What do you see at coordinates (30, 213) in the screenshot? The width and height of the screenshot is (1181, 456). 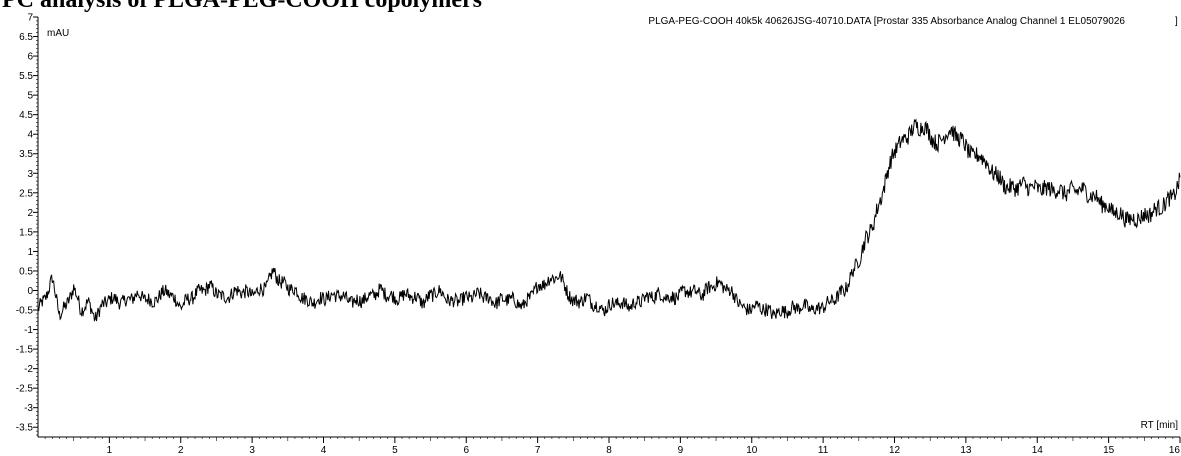 I see `y-tick-label: 2` at bounding box center [30, 213].